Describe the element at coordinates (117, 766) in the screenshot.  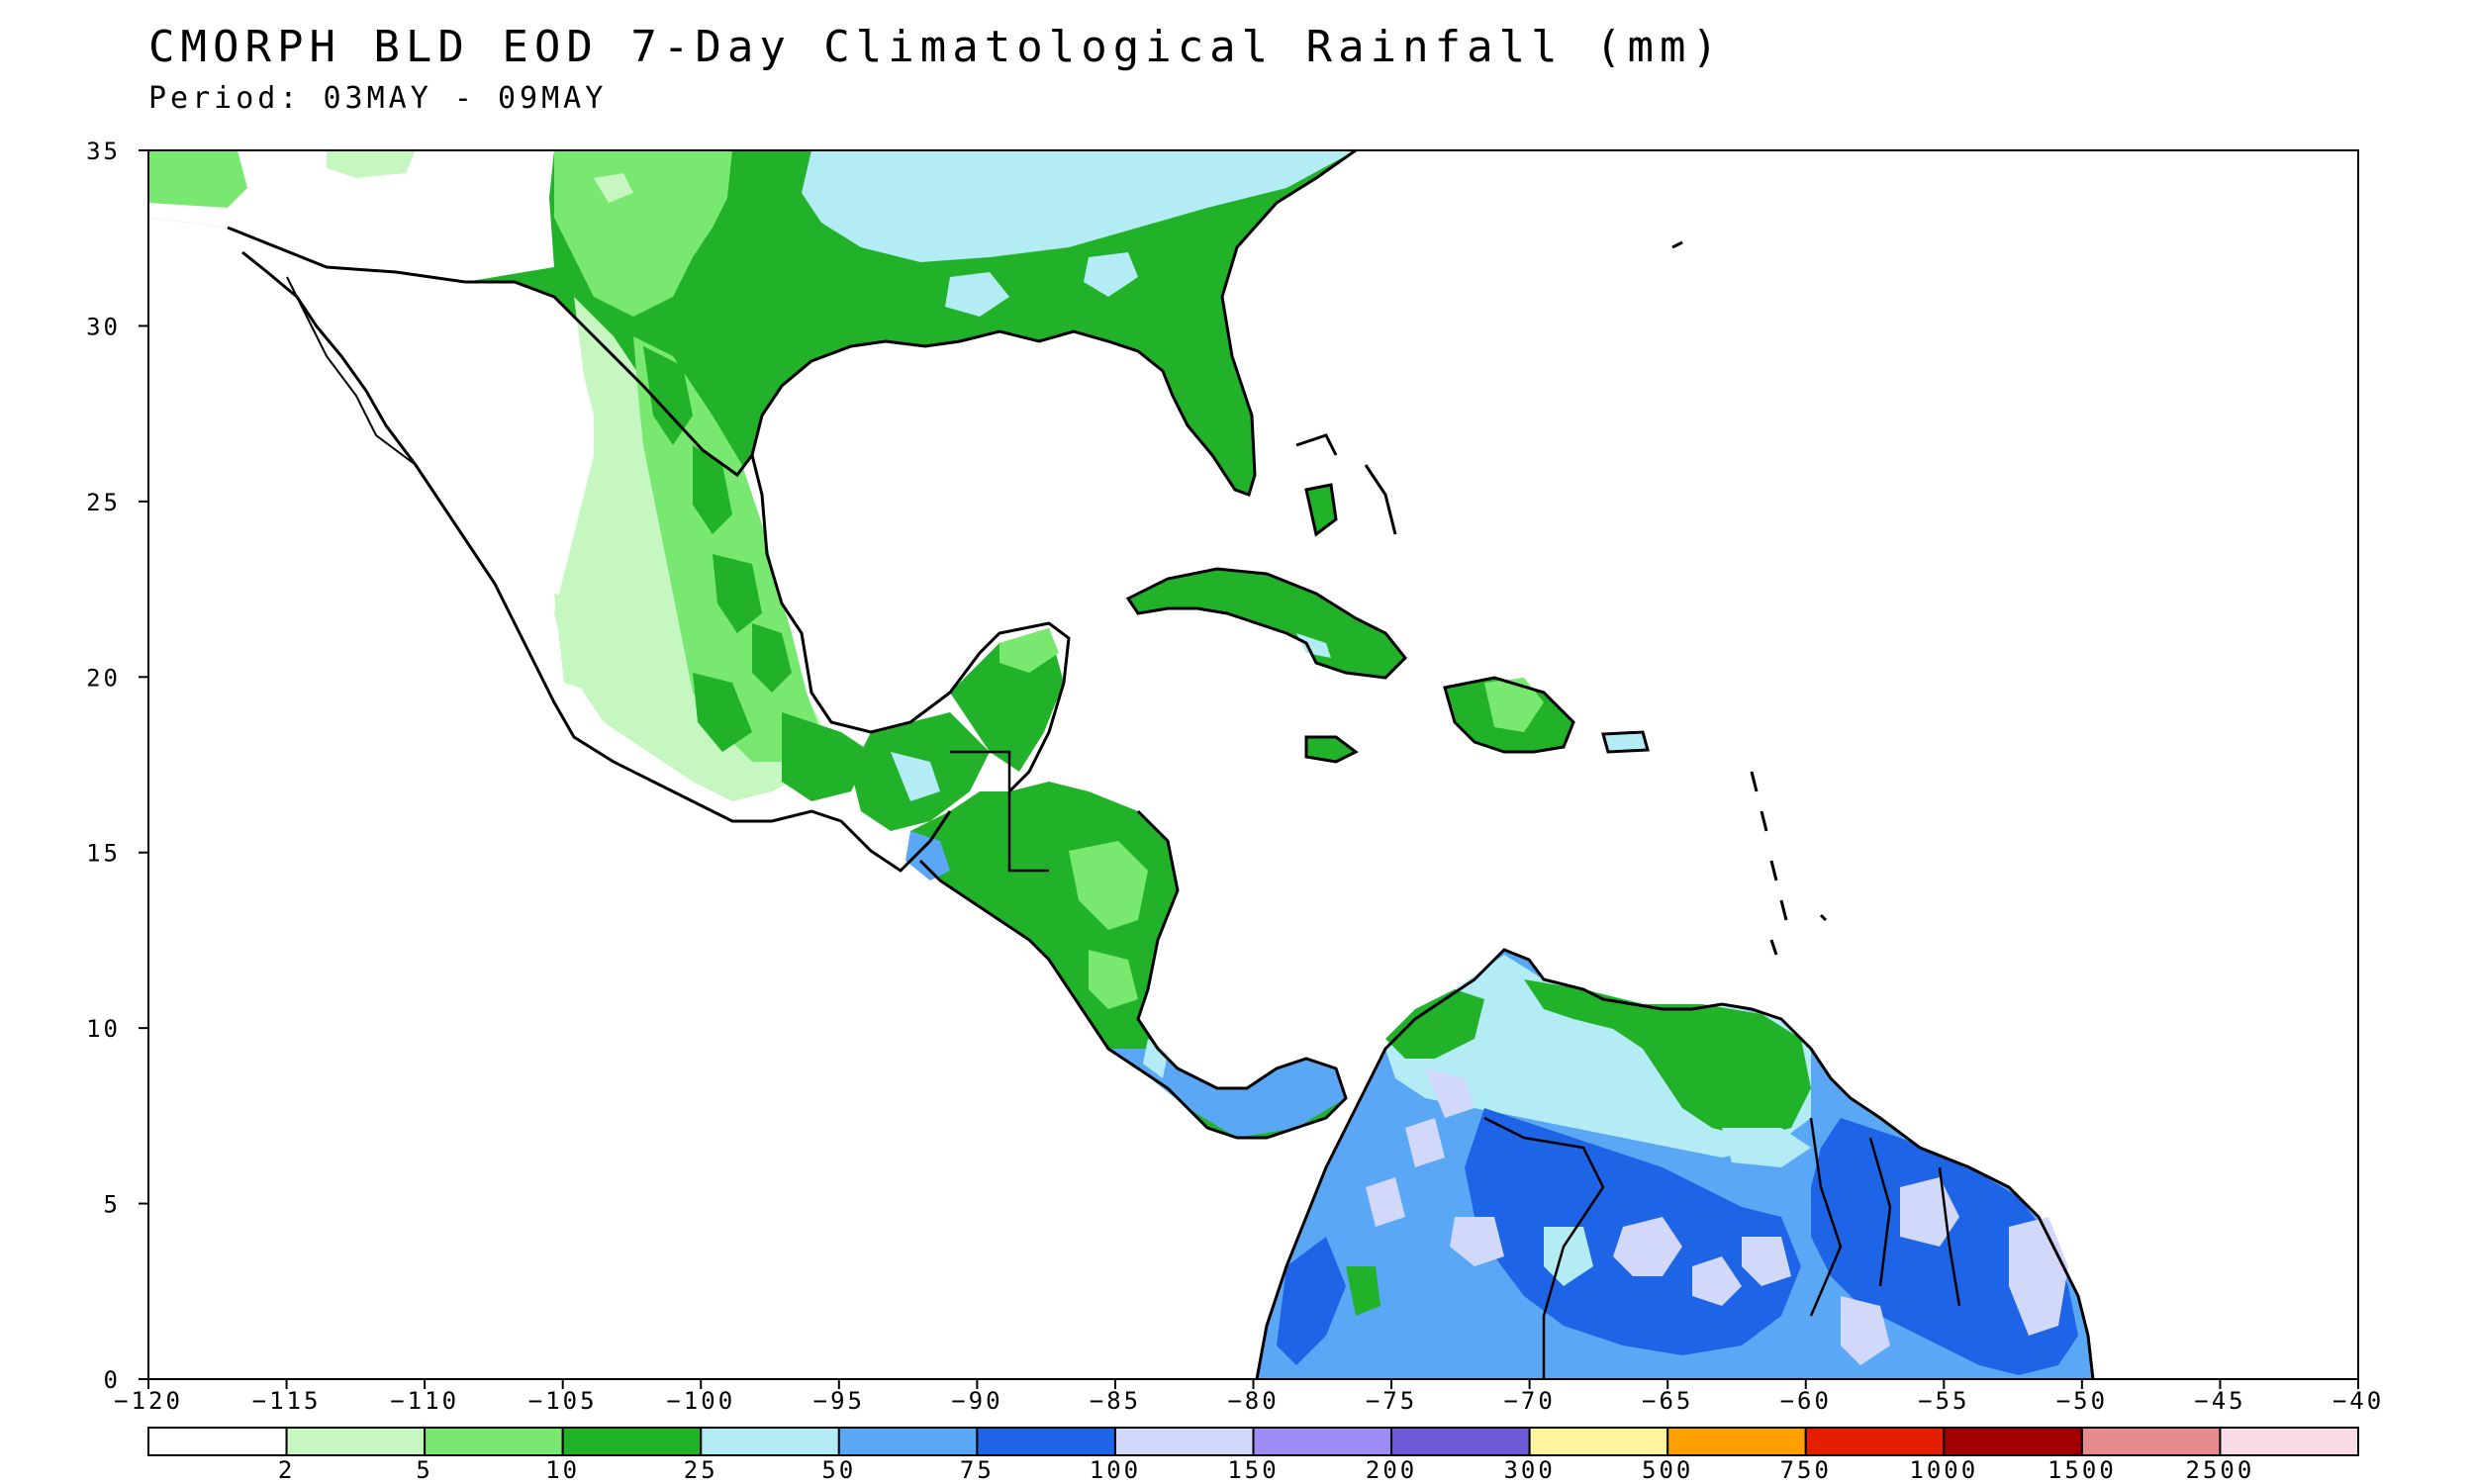
I see `latitude-axis: 0 5 10 15 20 25 30 35` at that location.